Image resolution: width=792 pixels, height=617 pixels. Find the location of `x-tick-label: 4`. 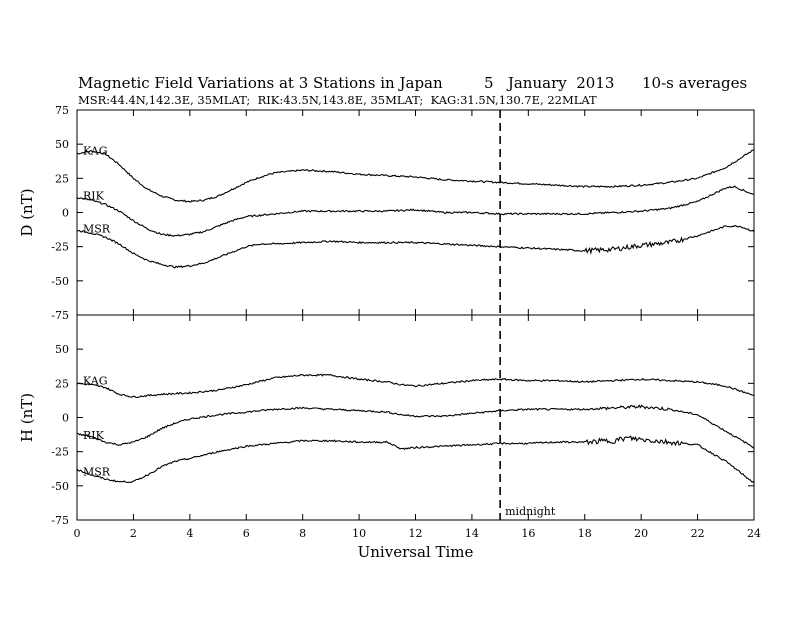

x-tick-label: 4 is located at coordinates (189, 533).